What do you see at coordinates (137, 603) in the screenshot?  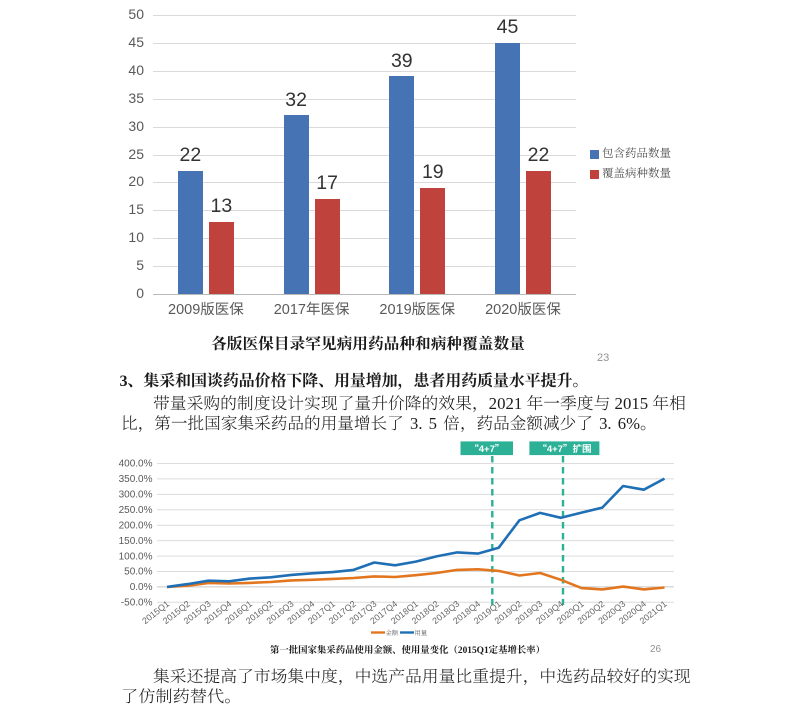 I see `svg-text: -50.0%` at bounding box center [137, 603].